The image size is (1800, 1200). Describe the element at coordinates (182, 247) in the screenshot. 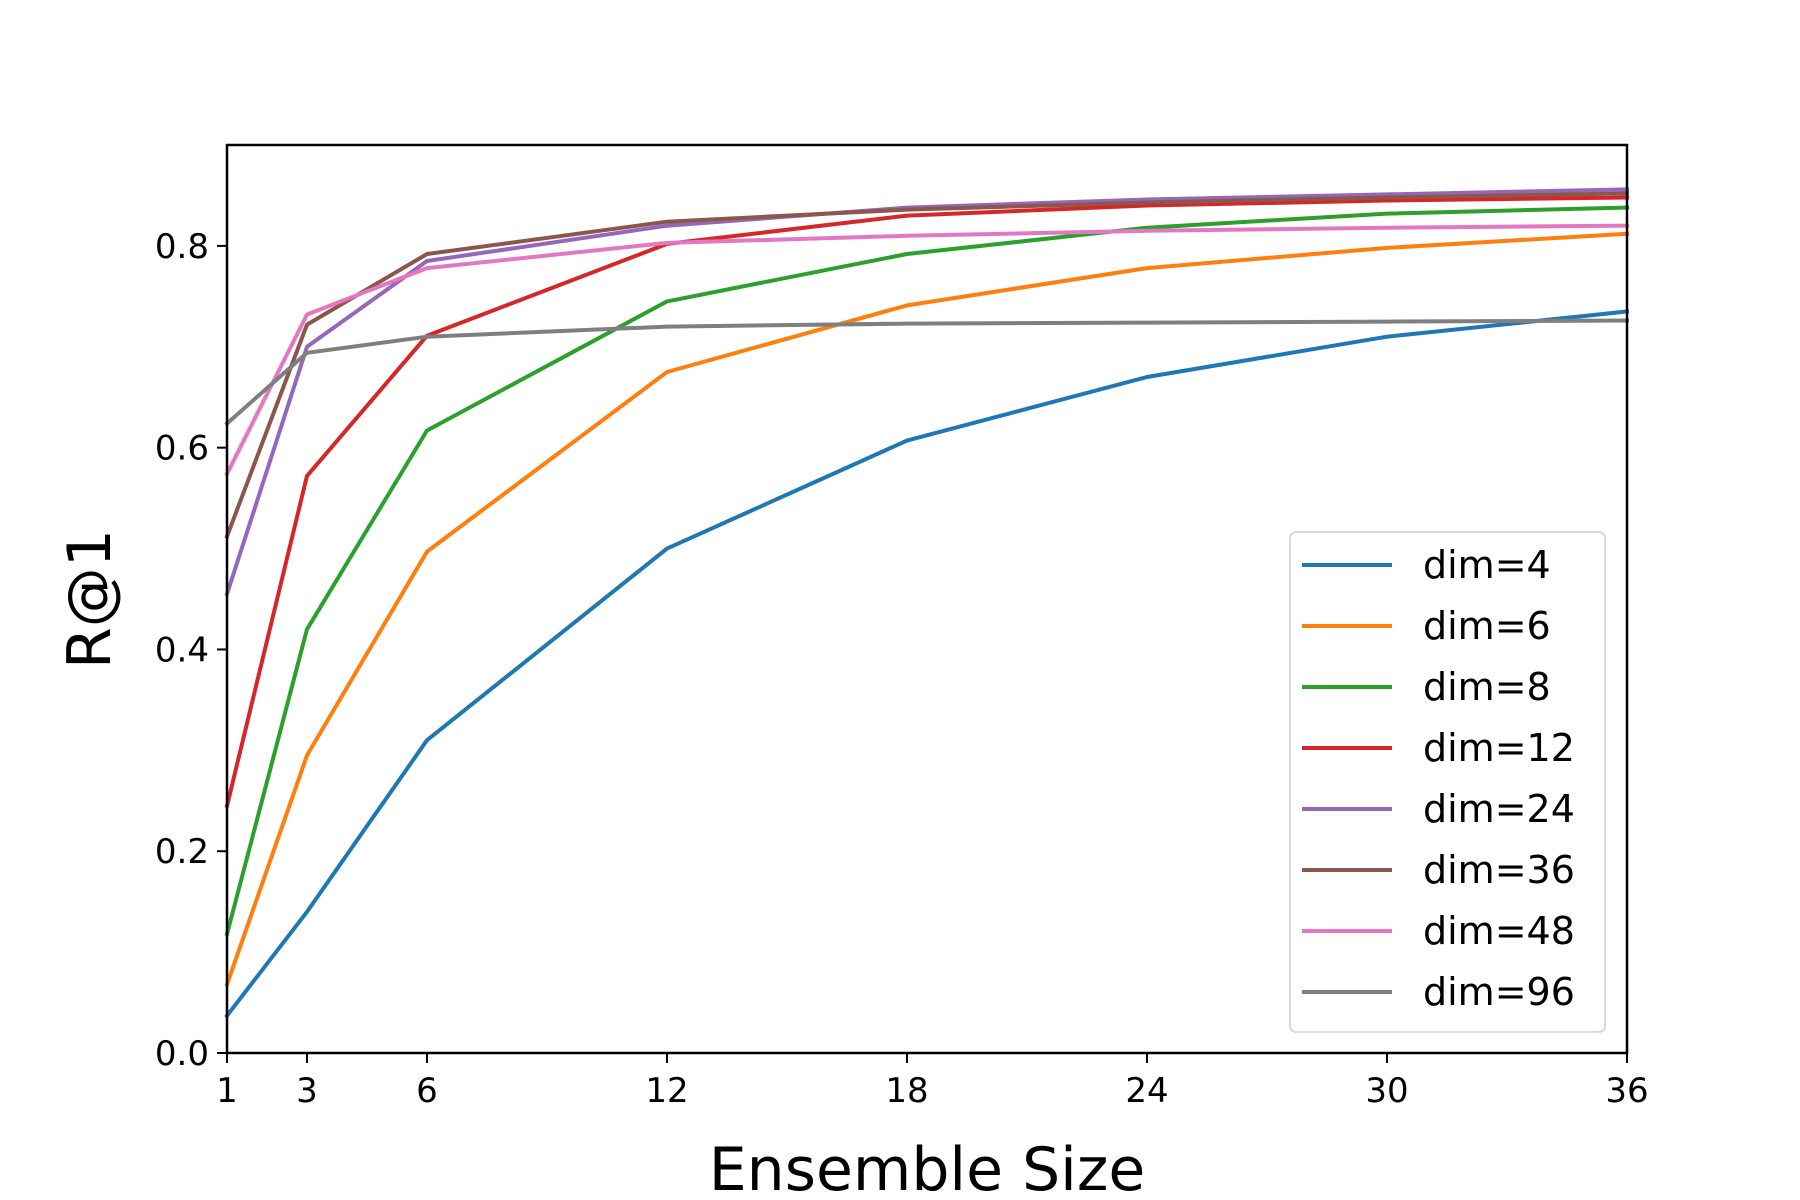

I see `y-tick-label: 0.8` at that location.